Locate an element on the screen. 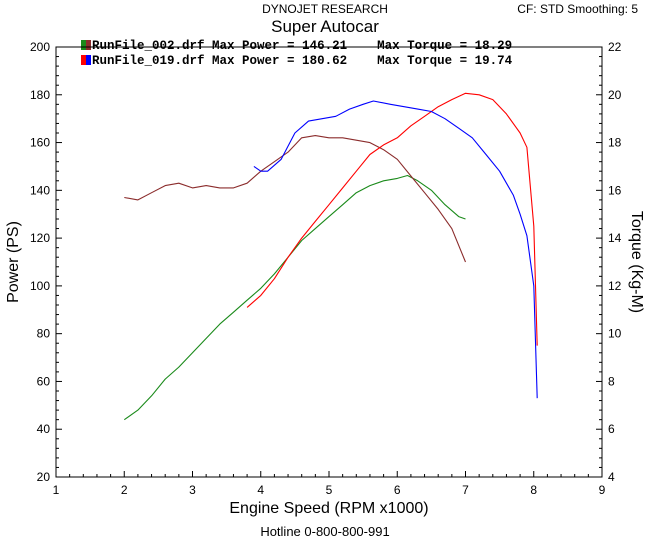 The height and width of the screenshot is (541, 650). y2-tick-label: 10 is located at coordinates (615, 334).